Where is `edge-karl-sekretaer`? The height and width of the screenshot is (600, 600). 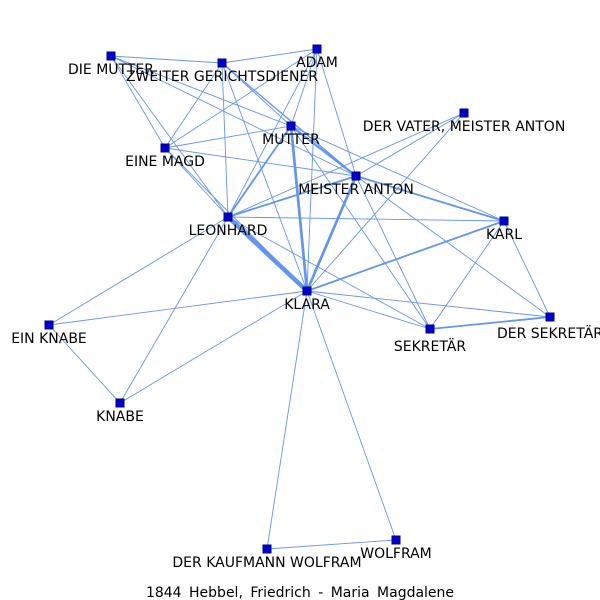 edge-karl-sekretaer is located at coordinates (467, 275).